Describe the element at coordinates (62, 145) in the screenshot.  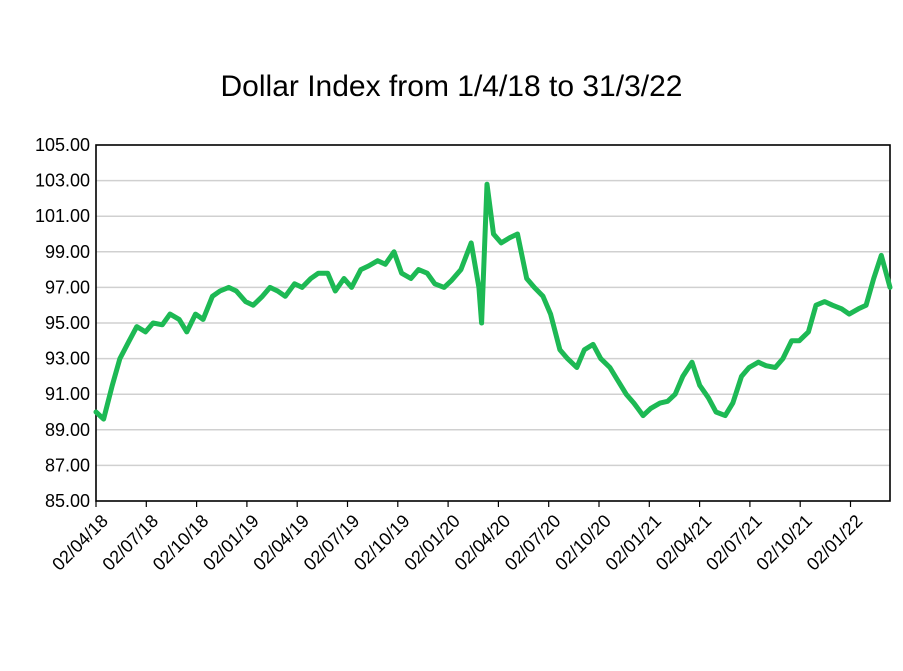
I see `y-tick-label: 105.00` at that location.